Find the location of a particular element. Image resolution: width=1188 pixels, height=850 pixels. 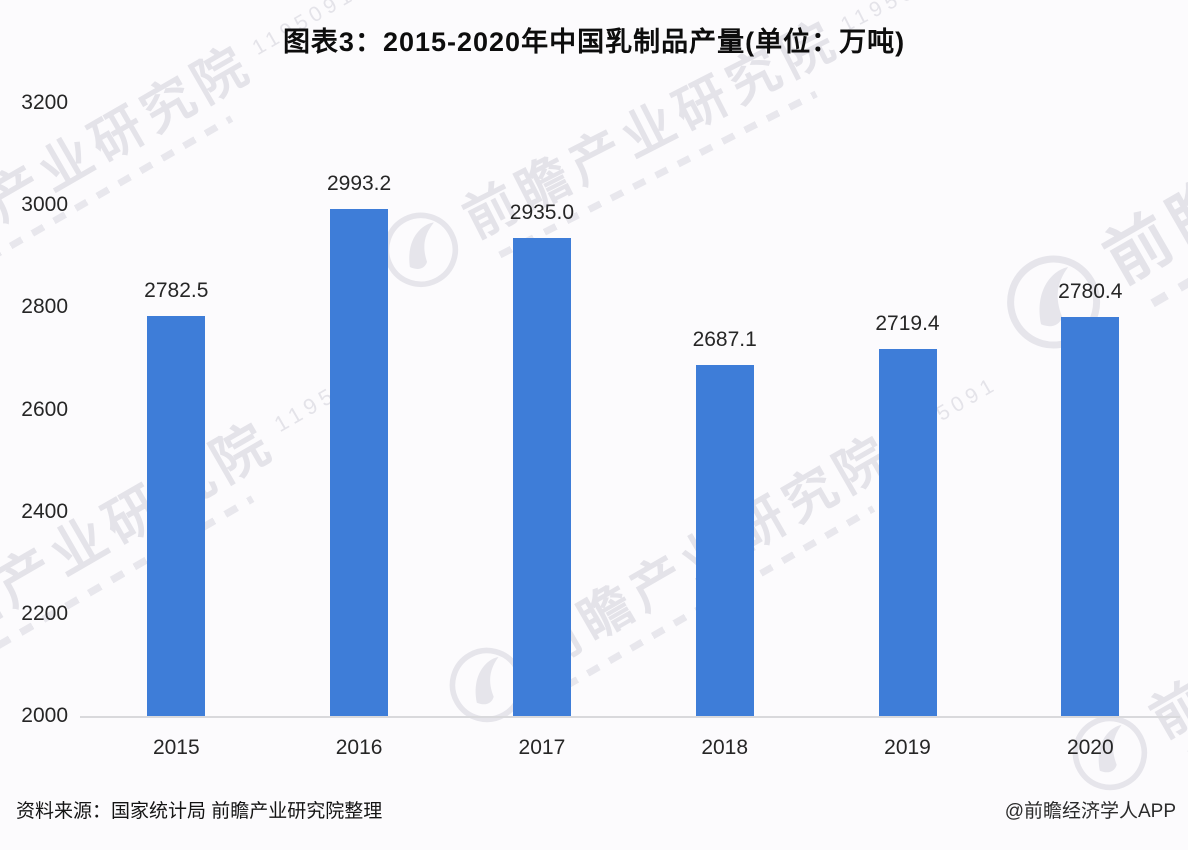

bar-2020 is located at coordinates (1090, 516).